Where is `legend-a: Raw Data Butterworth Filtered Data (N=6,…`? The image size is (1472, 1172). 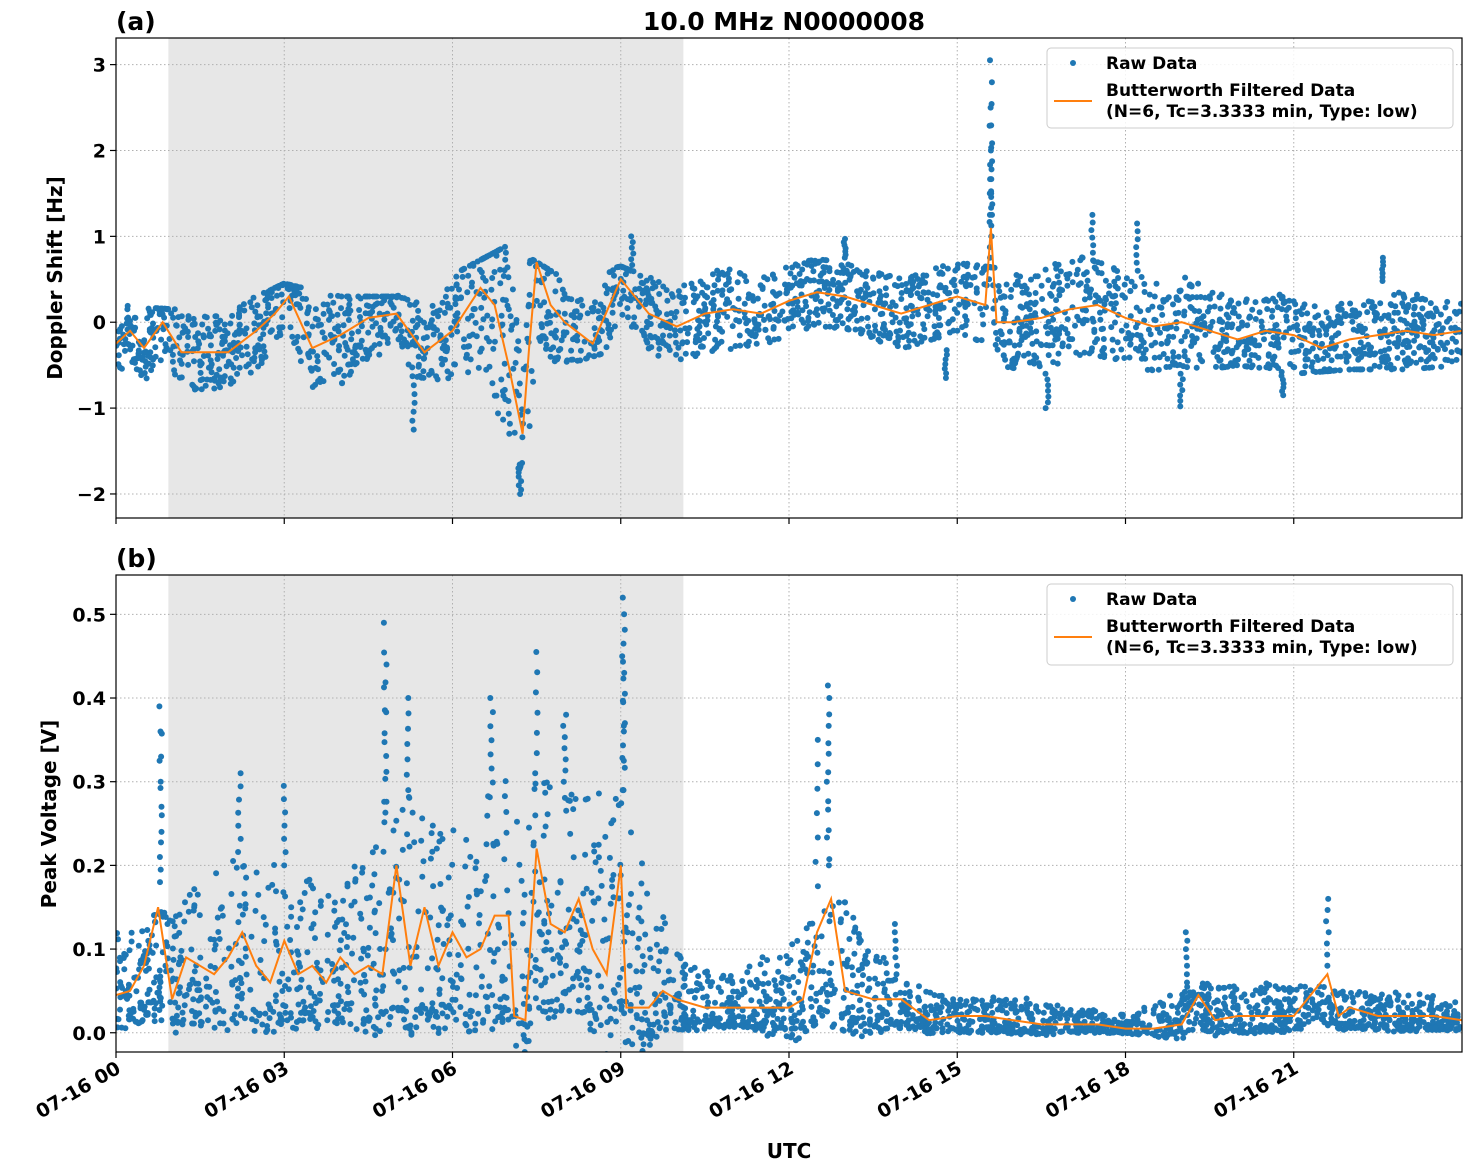
legend-a: Raw Data Butterworth Filtered Data (N=6,… is located at coordinates (1250, 88).